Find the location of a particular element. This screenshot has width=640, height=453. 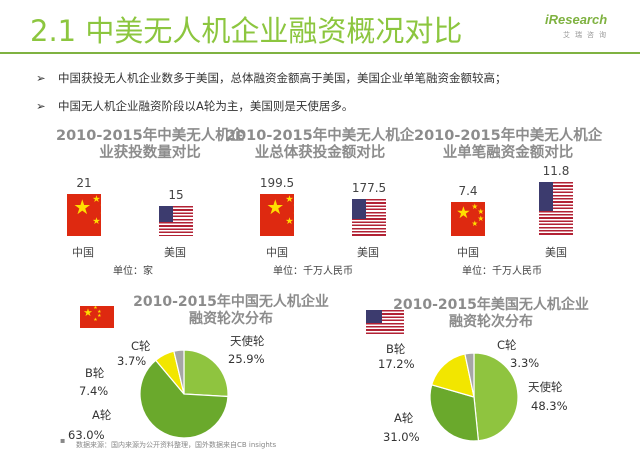

bullet-2-text: 中国无人机企业融资阶段以A轮为主，美国则是天使居多。 is located at coordinates (206, 106).